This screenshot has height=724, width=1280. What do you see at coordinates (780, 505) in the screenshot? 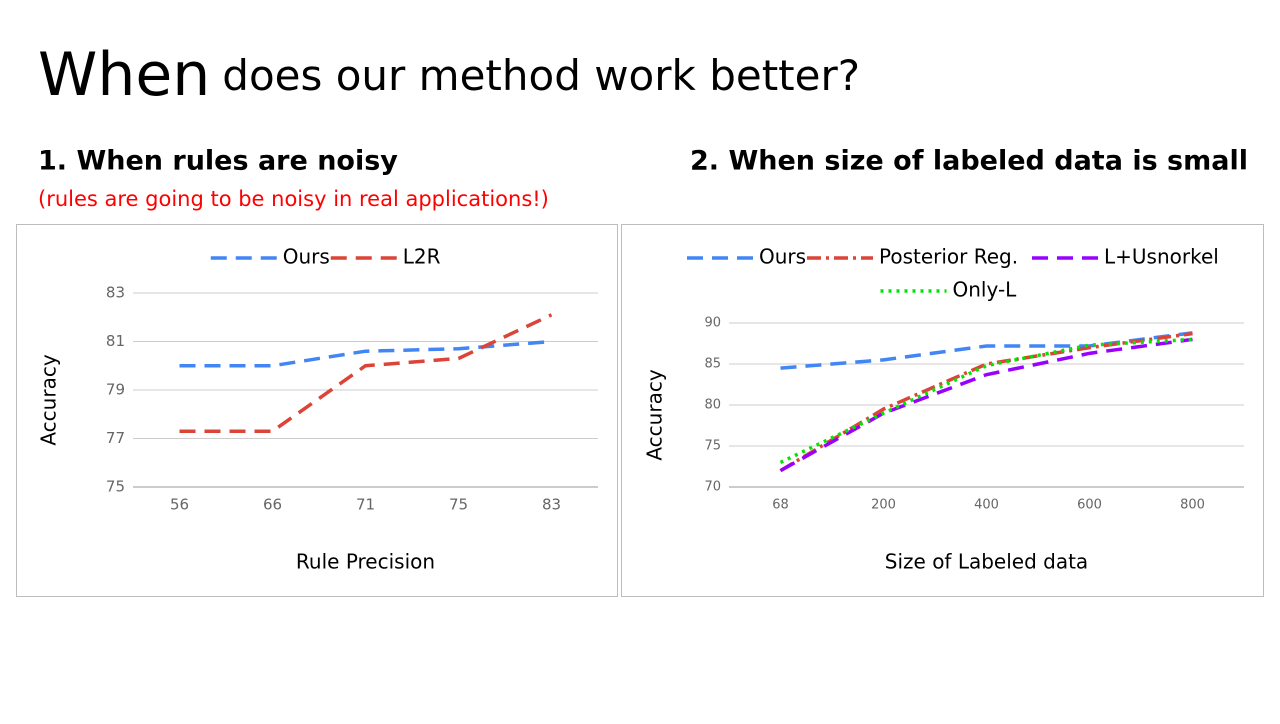
I see `x-tick-label: 68` at bounding box center [780, 505].